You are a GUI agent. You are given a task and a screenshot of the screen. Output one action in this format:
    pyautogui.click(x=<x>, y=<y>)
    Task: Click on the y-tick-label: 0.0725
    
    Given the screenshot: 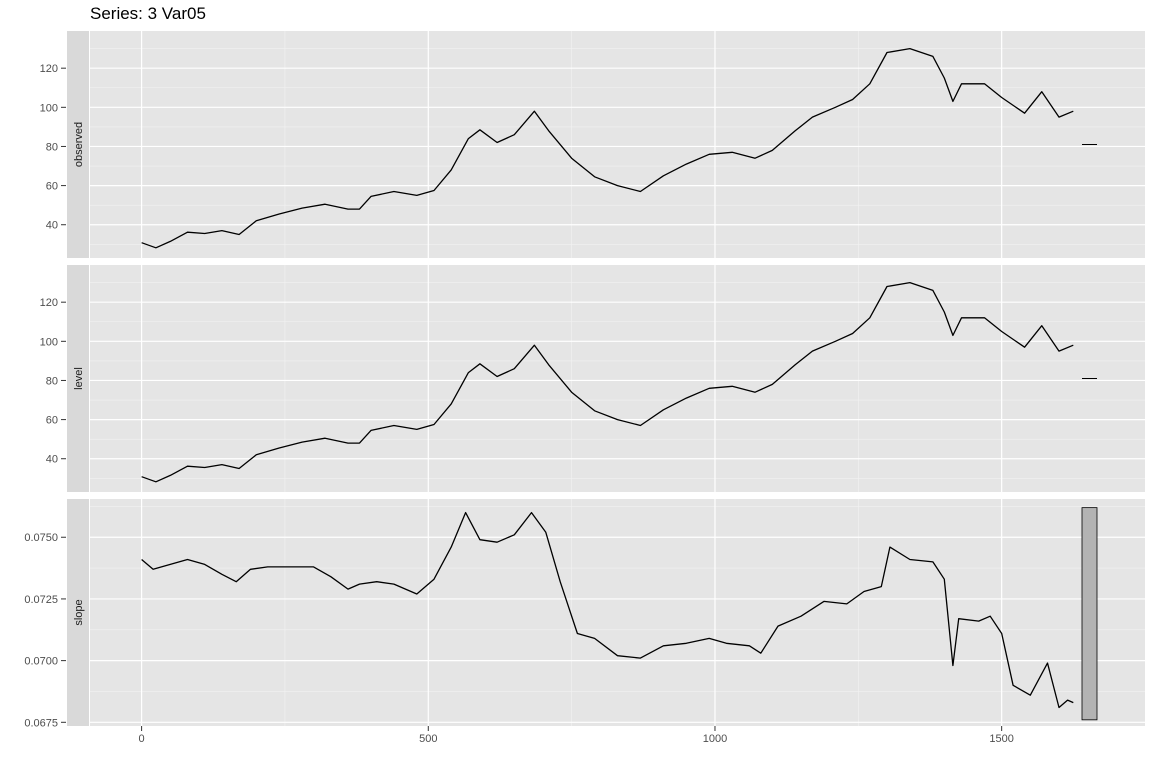 What is the action you would take?
    pyautogui.click(x=41, y=600)
    